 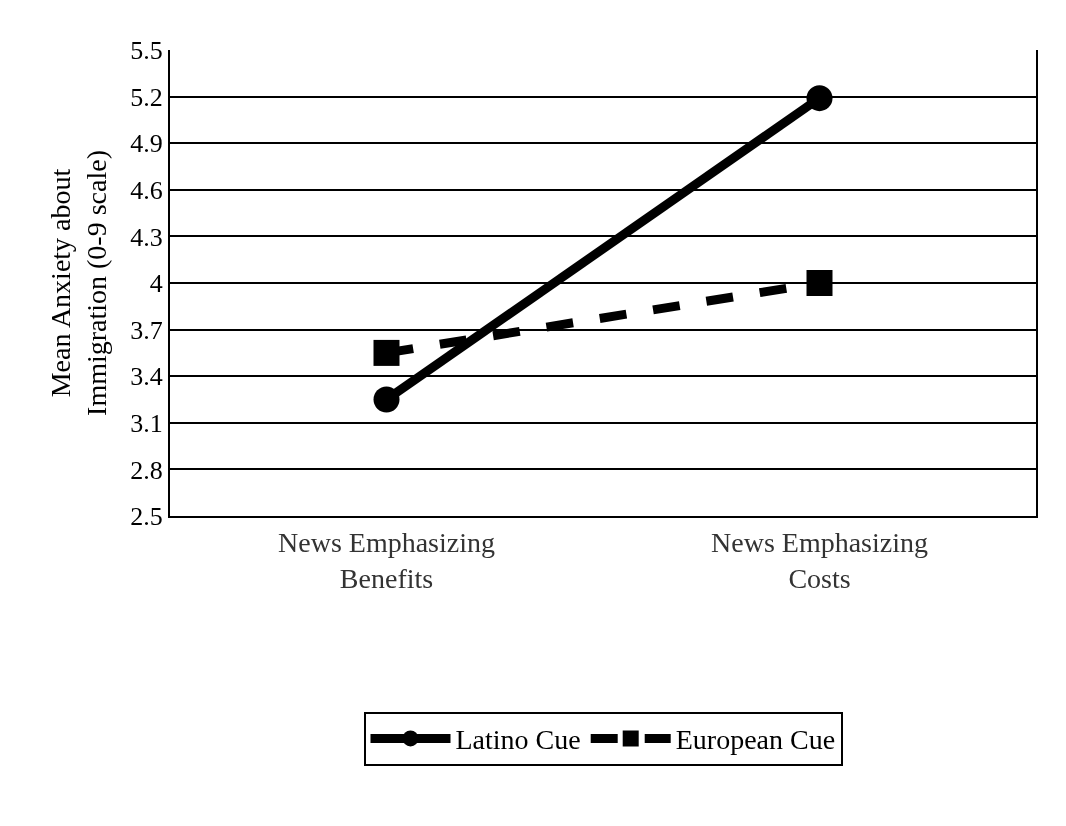 What do you see at coordinates (146, 237) in the screenshot?
I see `y-tick-label: 4.3` at bounding box center [146, 237].